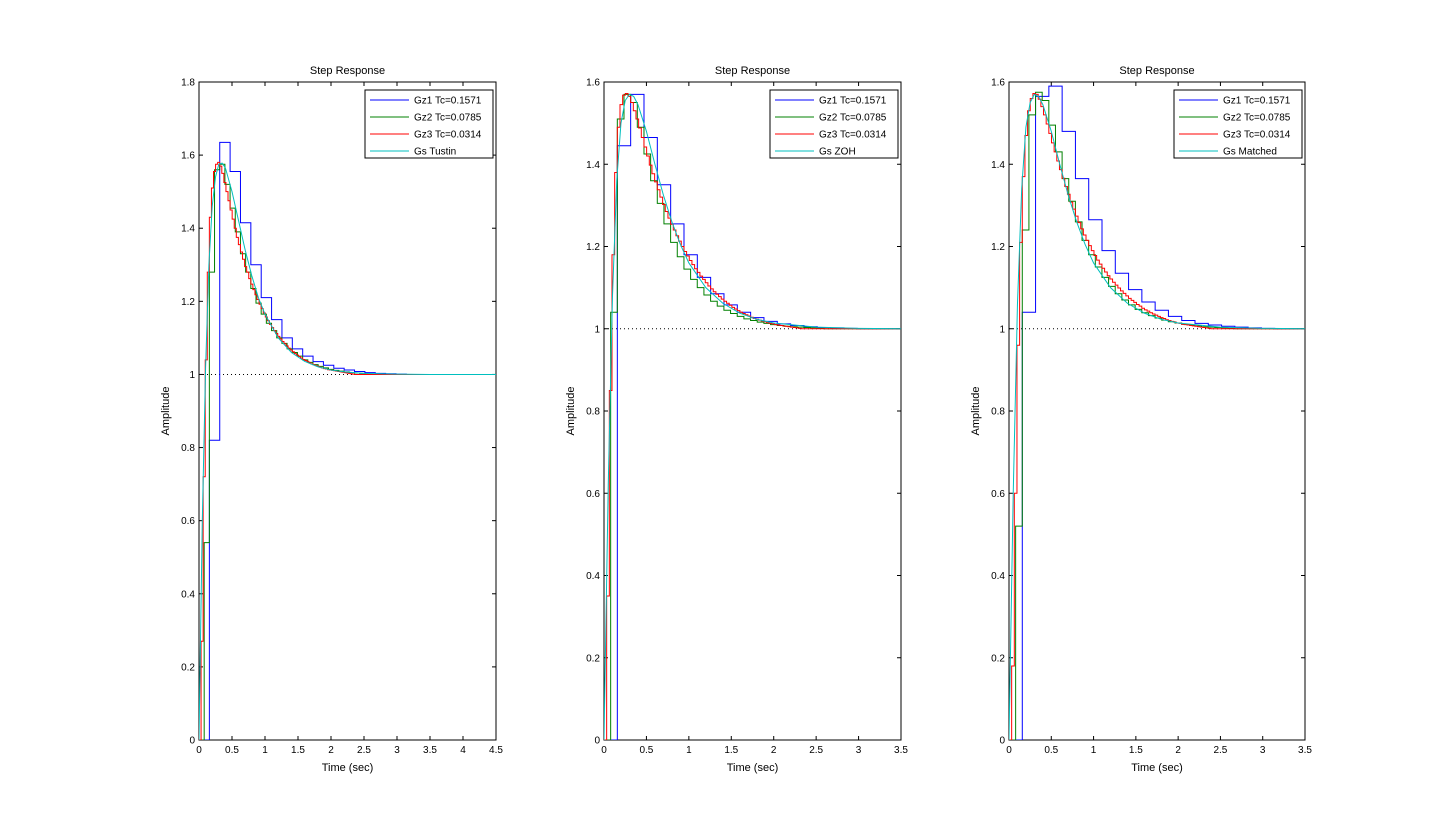 The image size is (1441, 830). I want to click on y-tick-label: 1.8, so click(188, 83).